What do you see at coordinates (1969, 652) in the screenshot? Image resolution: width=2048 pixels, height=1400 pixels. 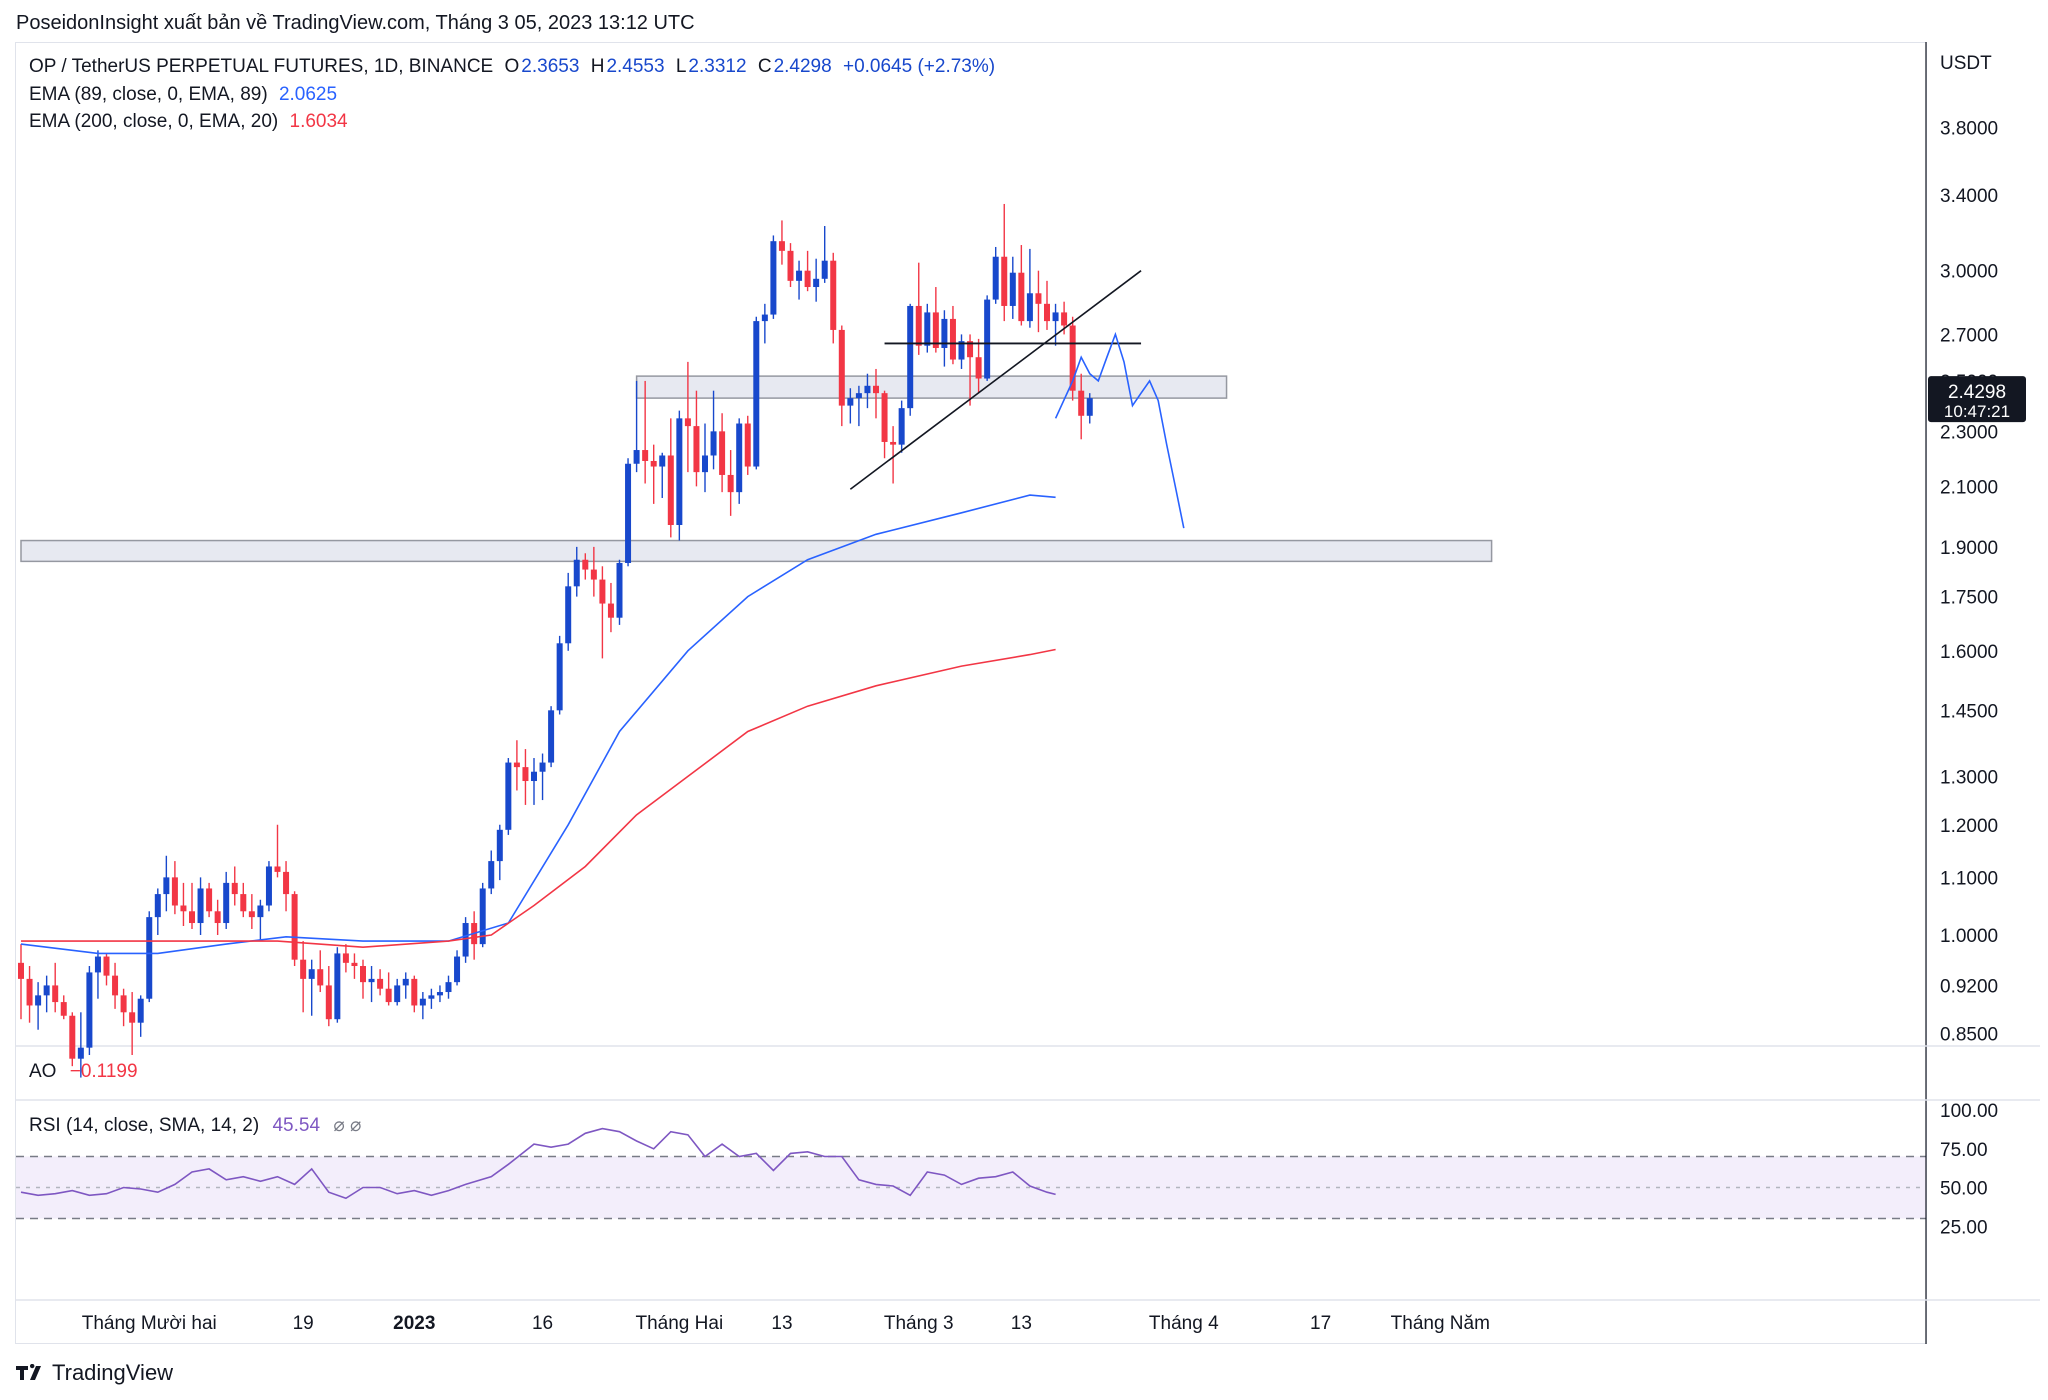 I see `price-tick: 1.6000` at bounding box center [1969, 652].